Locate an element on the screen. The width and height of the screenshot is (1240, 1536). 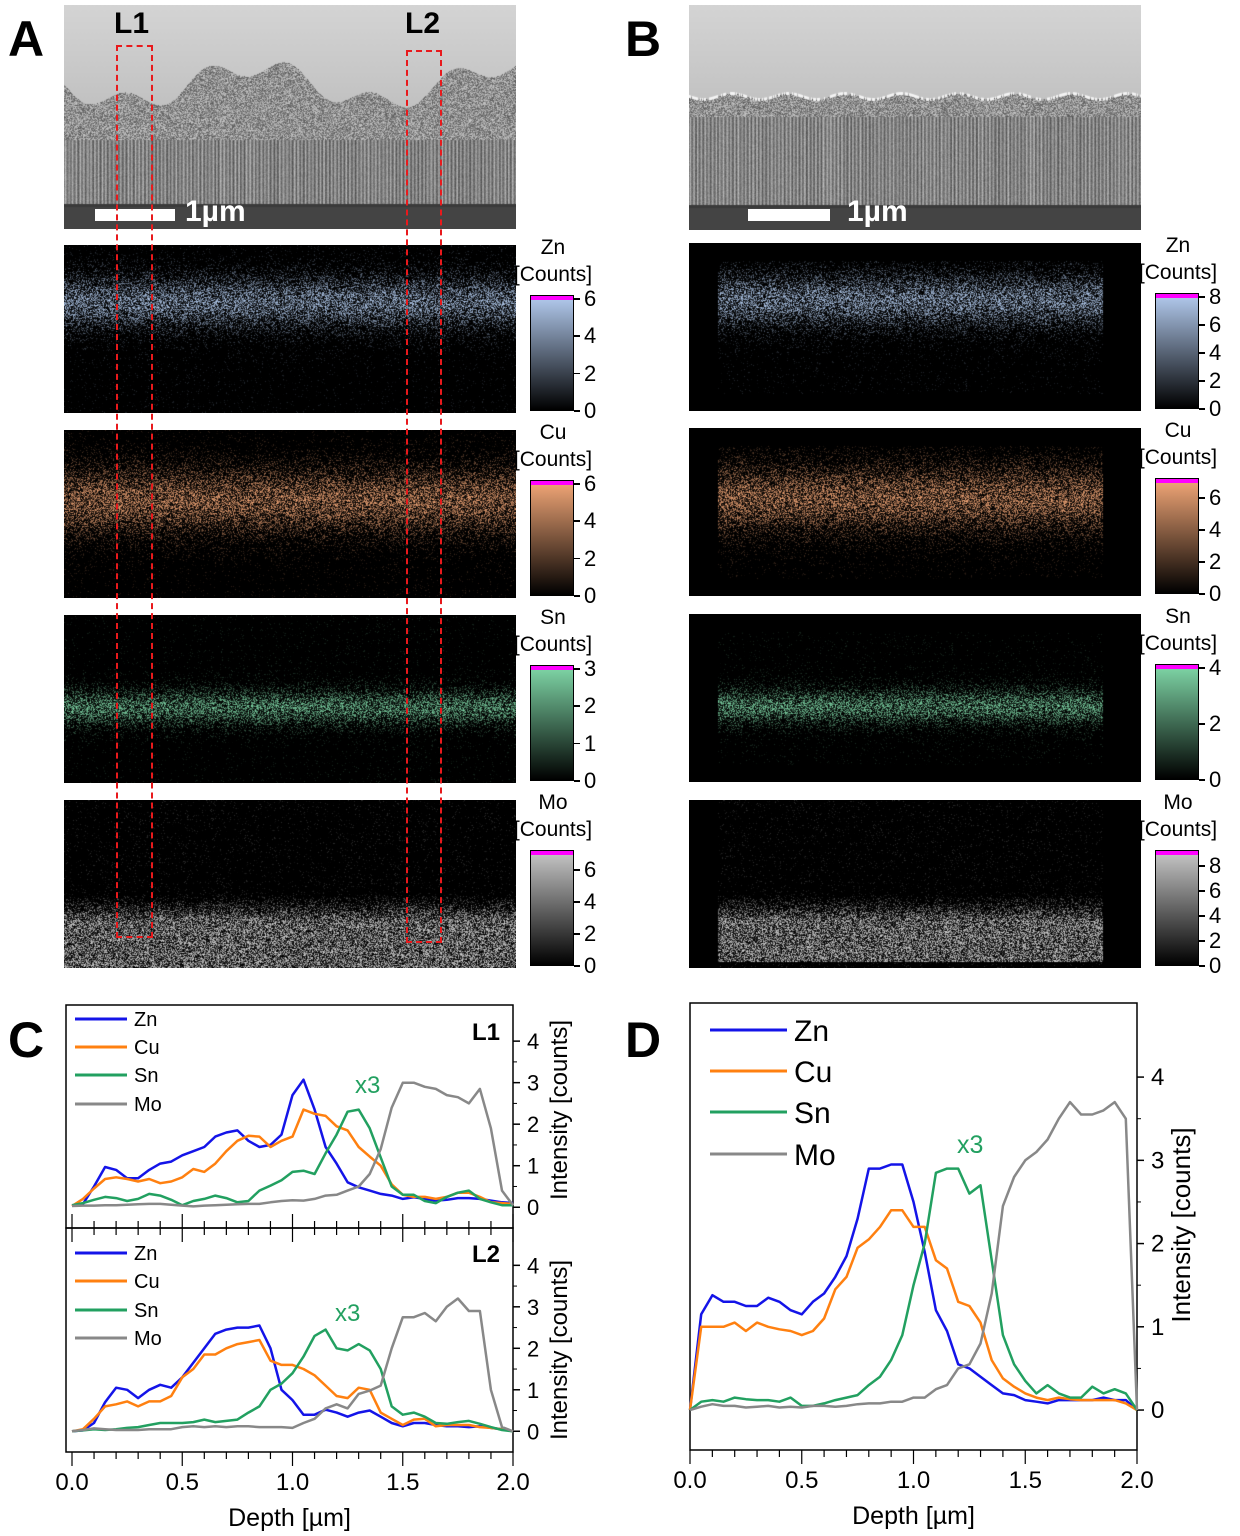
panel-label-a: A is located at coordinates (26, 39).